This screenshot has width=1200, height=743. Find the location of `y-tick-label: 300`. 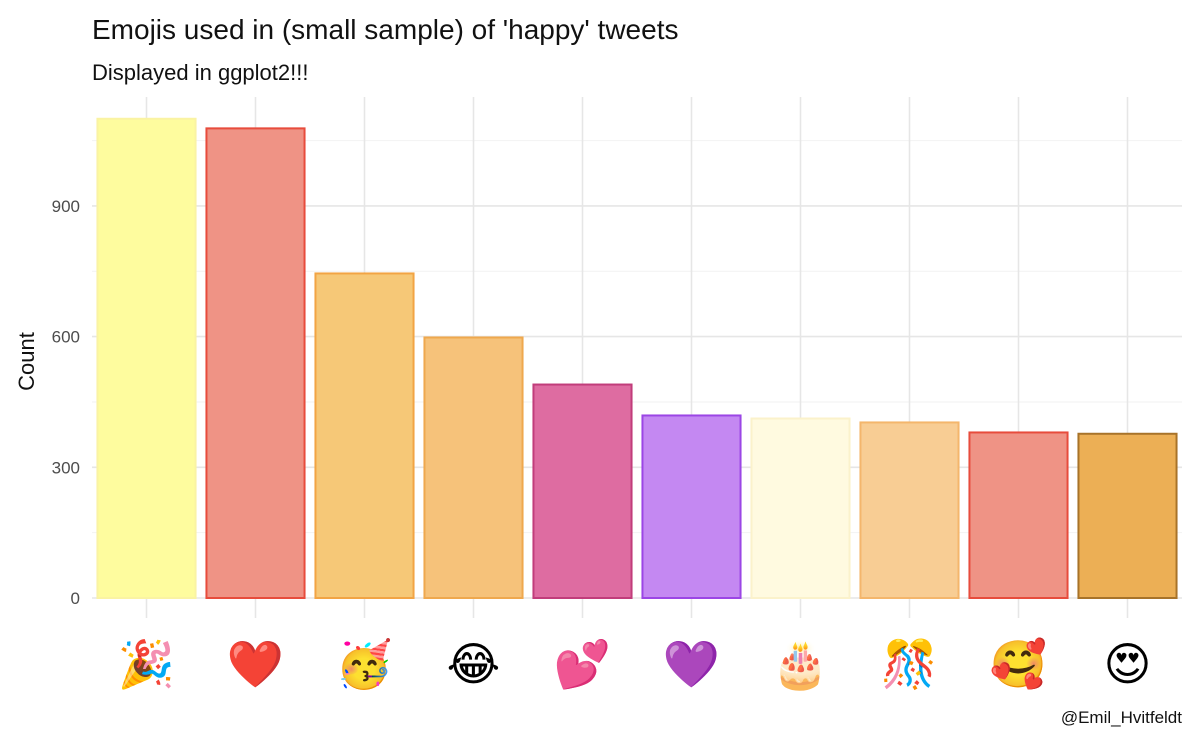

y-tick-label: 300 is located at coordinates (66, 467).